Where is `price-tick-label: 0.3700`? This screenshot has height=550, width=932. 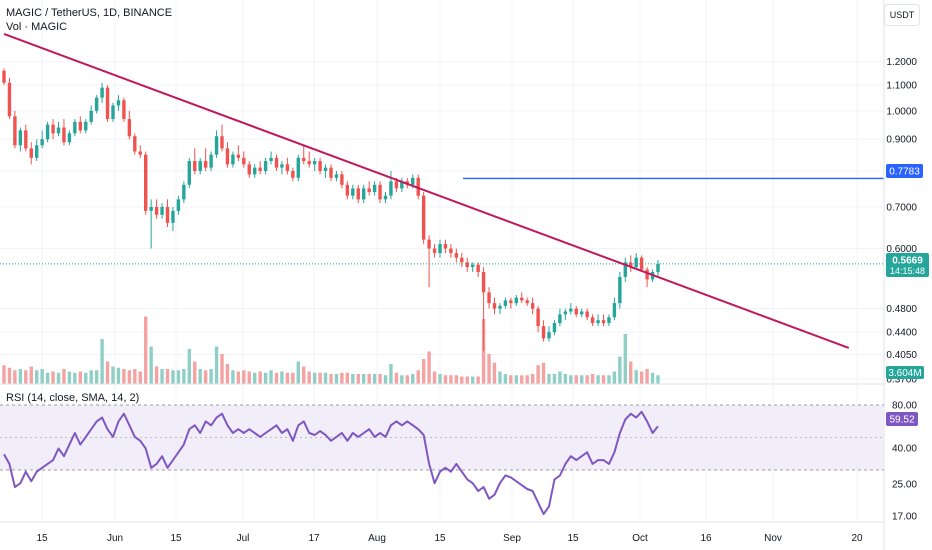 price-tick-label: 0.3700 is located at coordinates (901, 379).